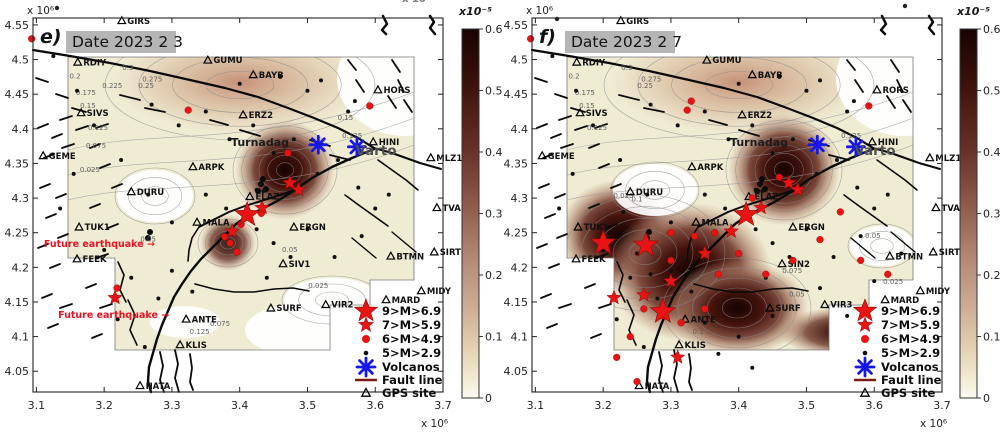 This screenshot has height=432, width=1000. Describe the element at coordinates (88, 106) in the screenshot. I see `contour-value-label: 0.15` at that location.